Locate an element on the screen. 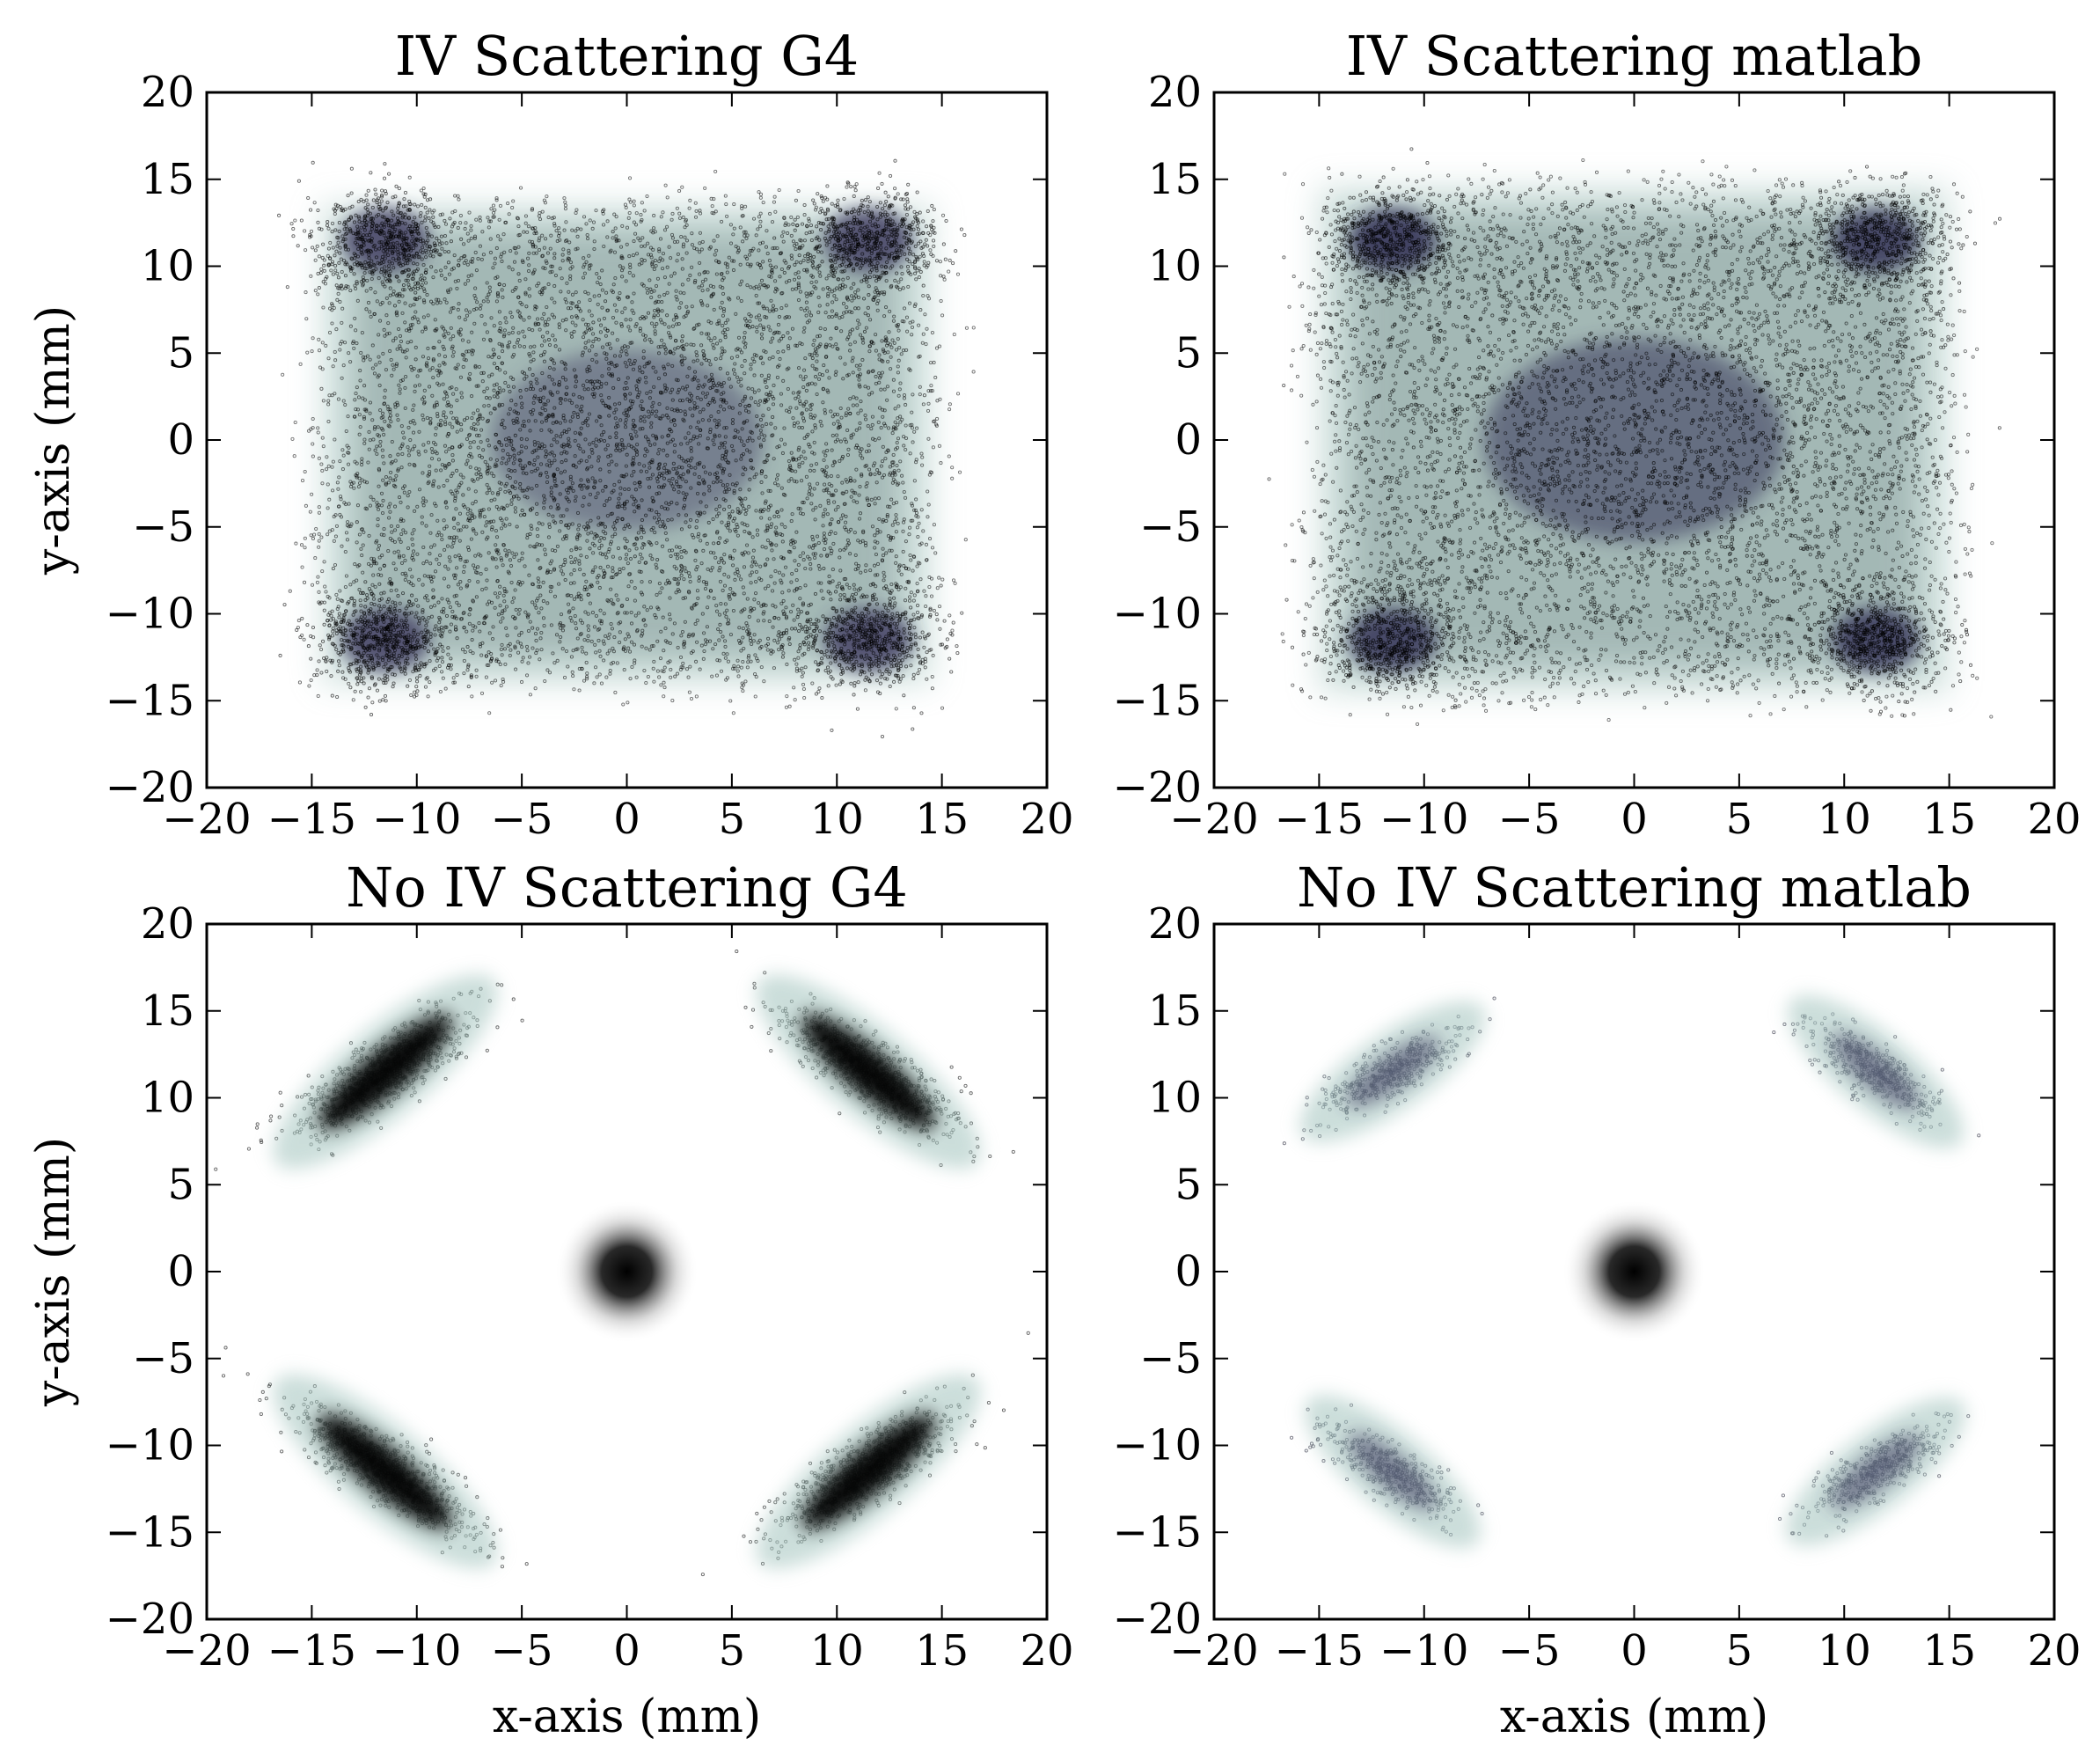 The image size is (2100, 1760). plot-area is located at coordinates (626, 448).